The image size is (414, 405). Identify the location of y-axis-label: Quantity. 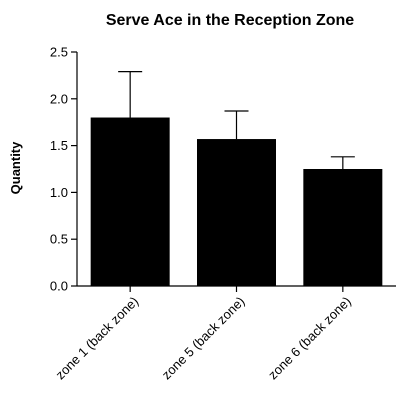
(15, 167).